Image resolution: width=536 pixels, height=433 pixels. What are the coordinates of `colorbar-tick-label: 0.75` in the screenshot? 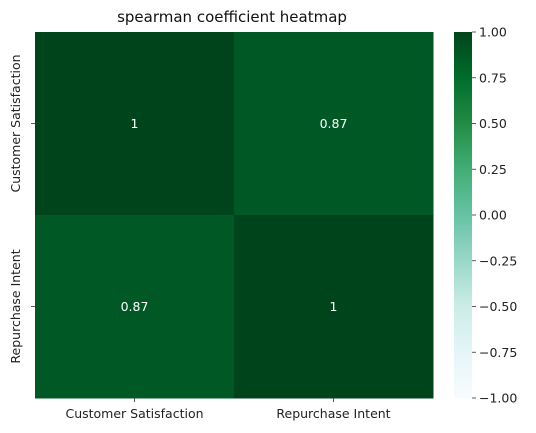 It's located at (493, 77).